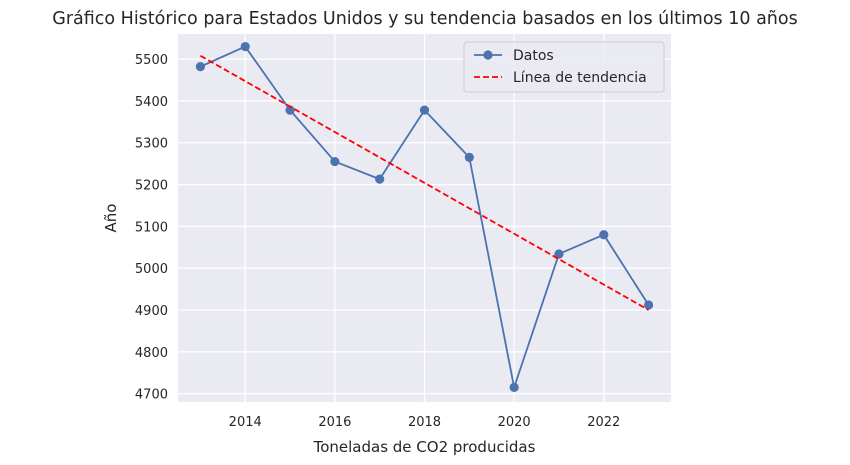 The image size is (850, 465). Describe the element at coordinates (151, 102) in the screenshot. I see `y-tick-label: 5400` at that location.